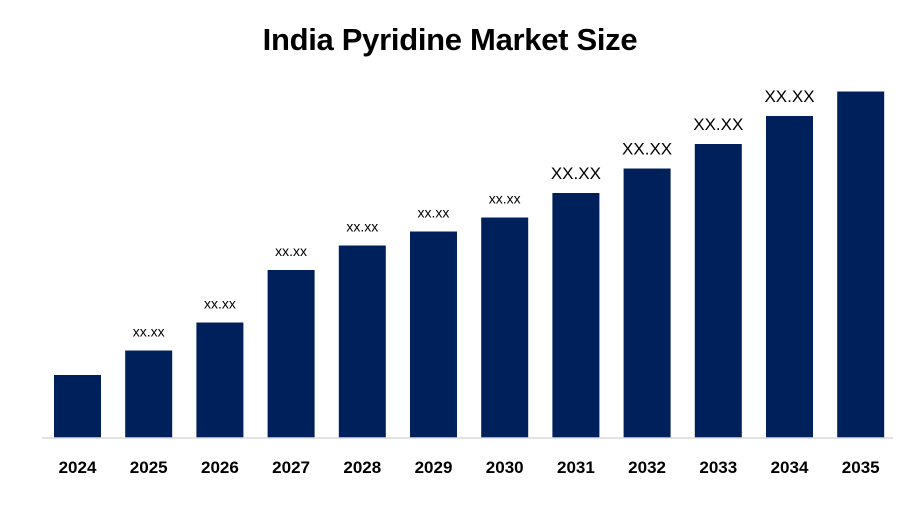 The height and width of the screenshot is (525, 900). I want to click on bar-2026, so click(220, 380).